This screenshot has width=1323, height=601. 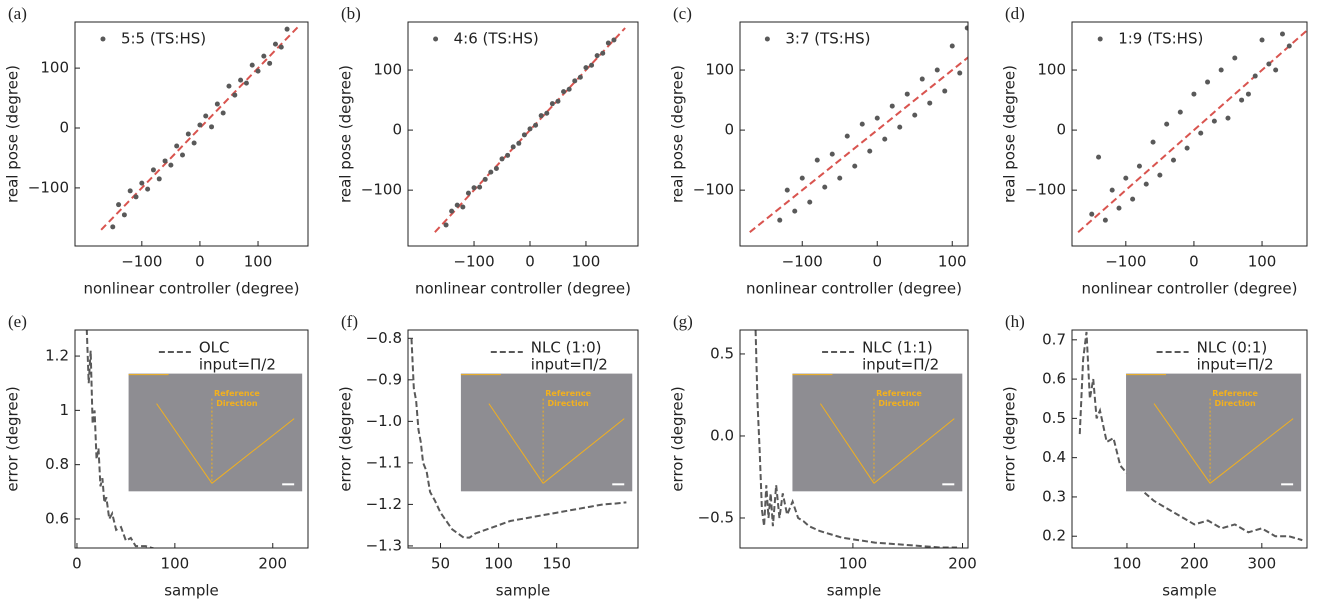 What do you see at coordinates (716, 517) in the screenshot?
I see `y-tick-label: −0.5` at bounding box center [716, 517].